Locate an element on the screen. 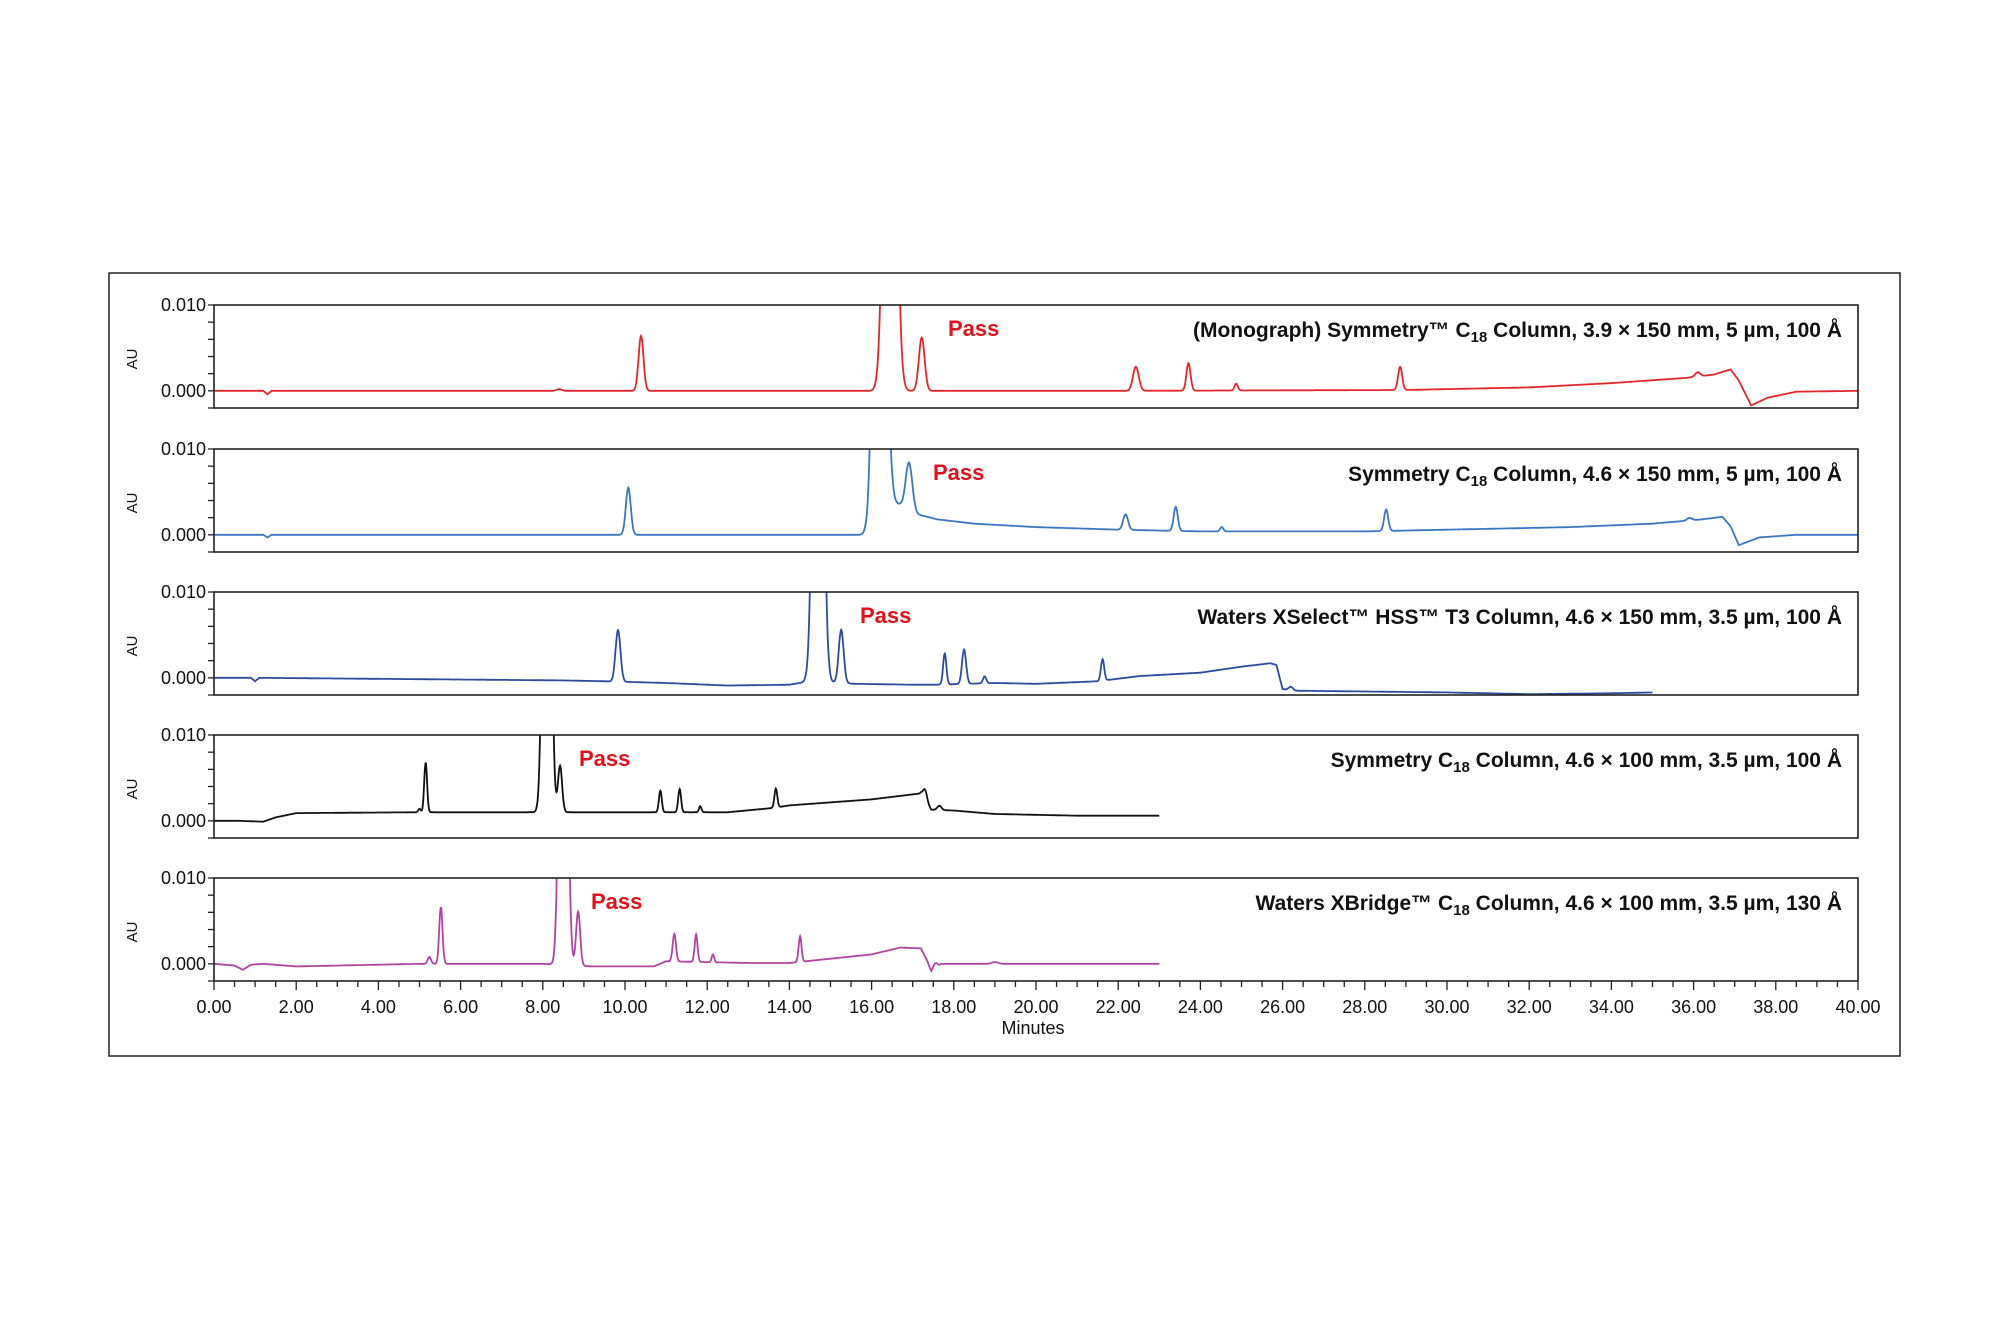 This screenshot has height=1333, width=2000. x-tick-label: 32.00 is located at coordinates (1529, 1007).